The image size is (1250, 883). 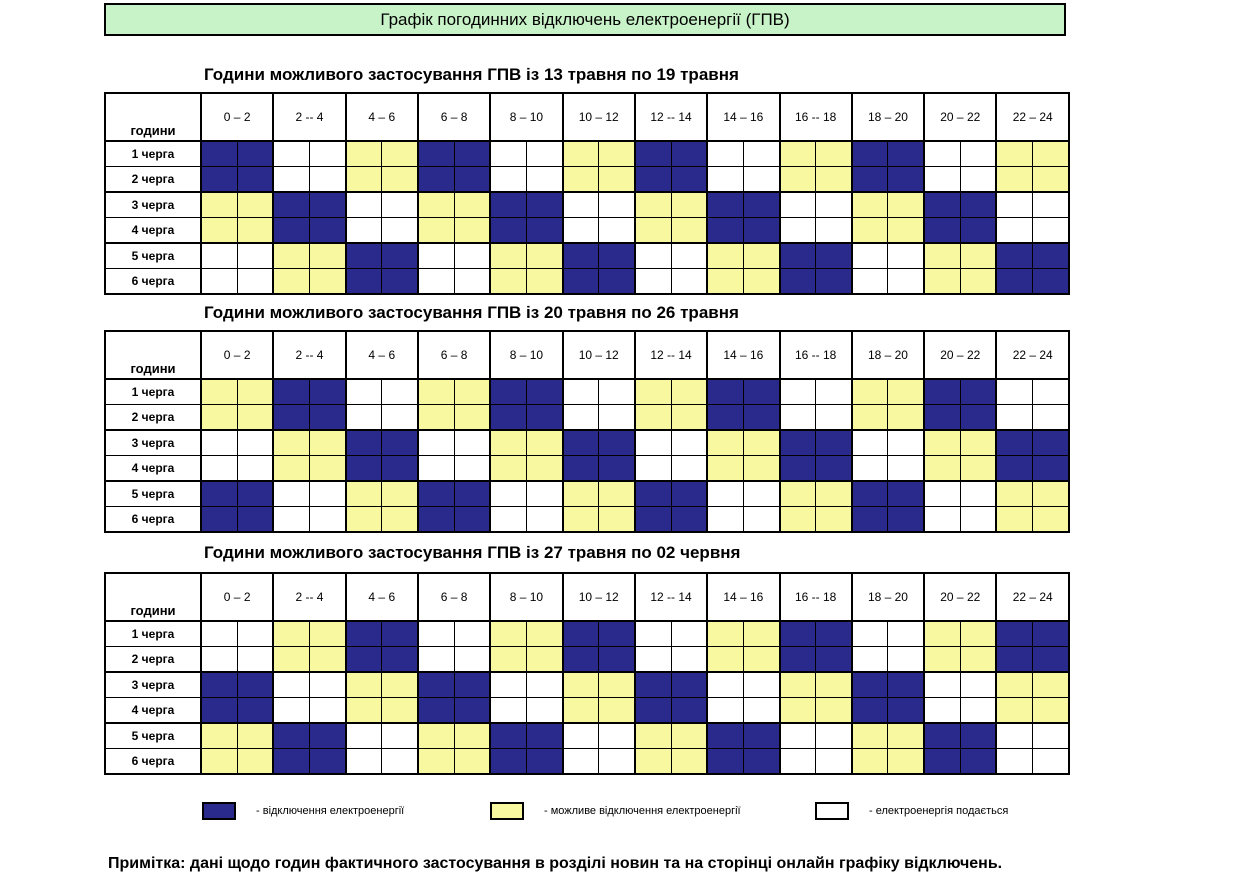 I want to click on hour-range-header: 8 – 10, so click(x=526, y=355).